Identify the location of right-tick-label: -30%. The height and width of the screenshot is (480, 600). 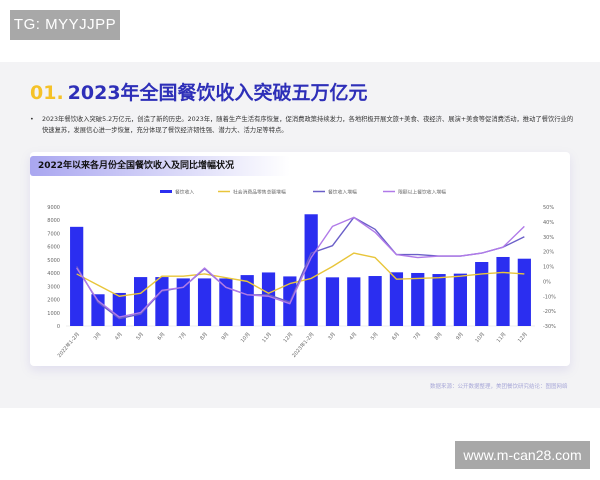
(549, 327).